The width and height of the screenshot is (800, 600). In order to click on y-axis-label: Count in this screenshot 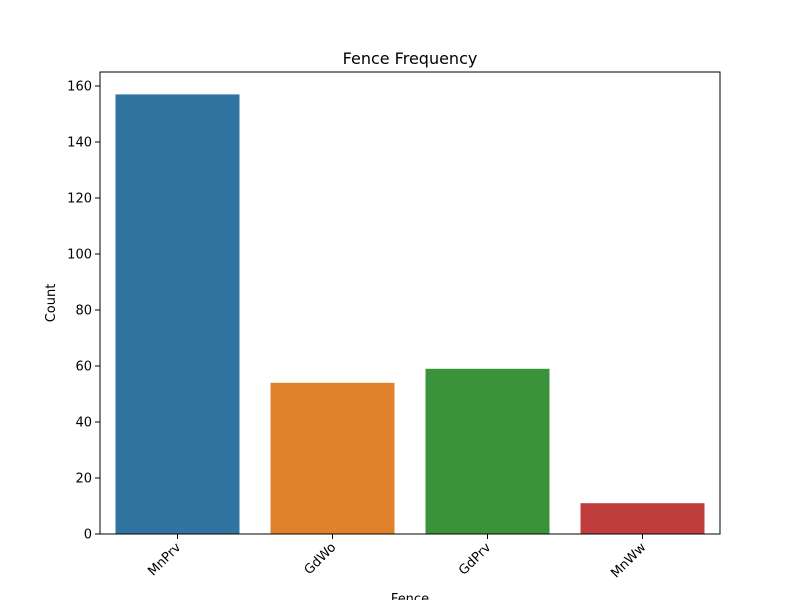, I will do `click(51, 303)`.